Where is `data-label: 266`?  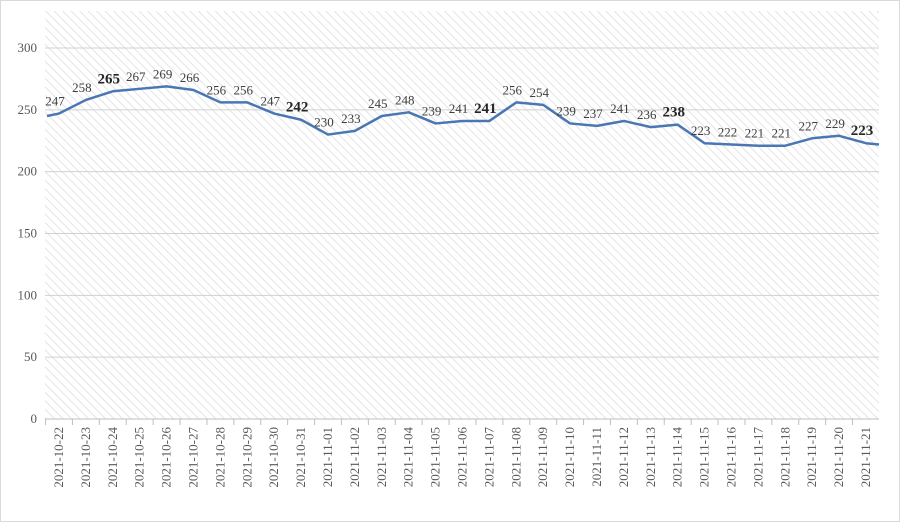 data-label: 266 is located at coordinates (190, 77).